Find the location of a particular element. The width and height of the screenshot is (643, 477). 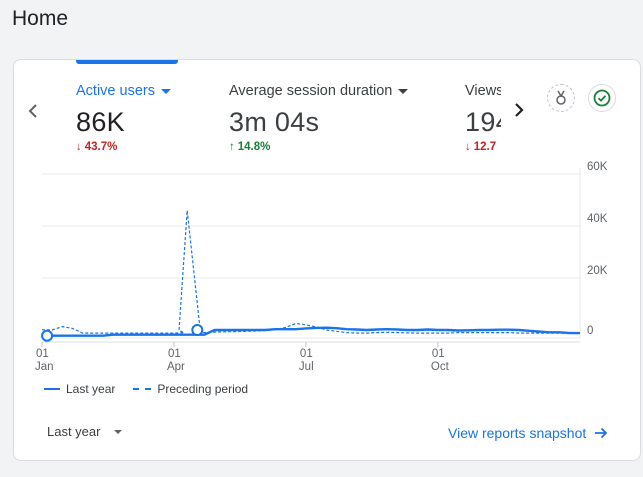

next-metric-button is located at coordinates (519, 110).